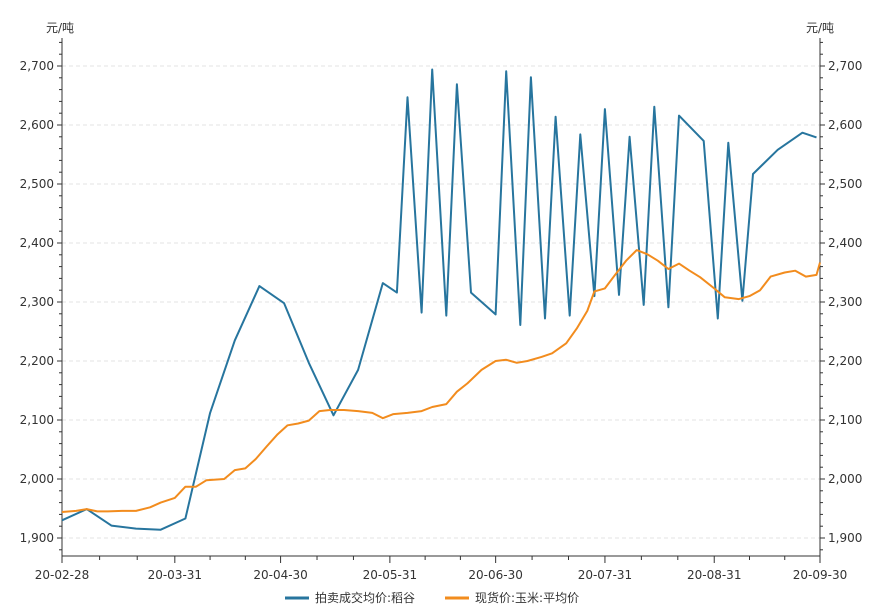 The width and height of the screenshot is (876, 613). Describe the element at coordinates (845, 479) in the screenshot. I see `right-y-tick-label: 2,000` at that location.